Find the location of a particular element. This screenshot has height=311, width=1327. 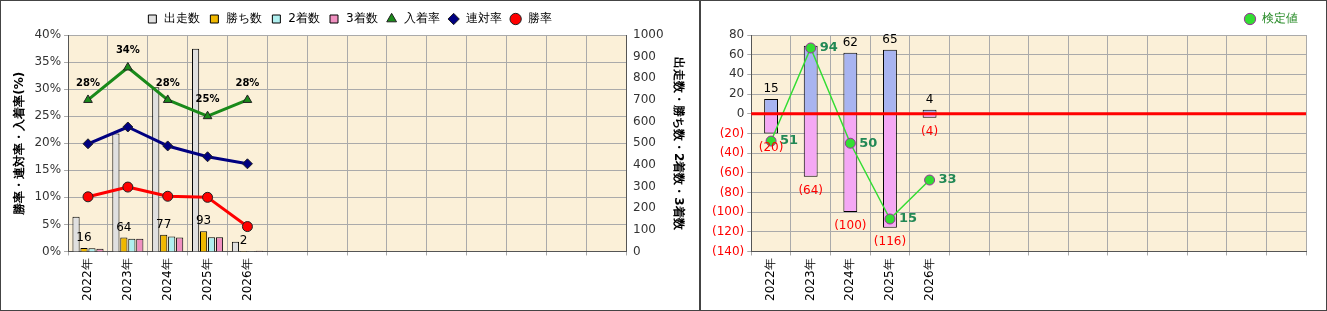

y-tick-label: (120) is located at coordinates (728, 230).